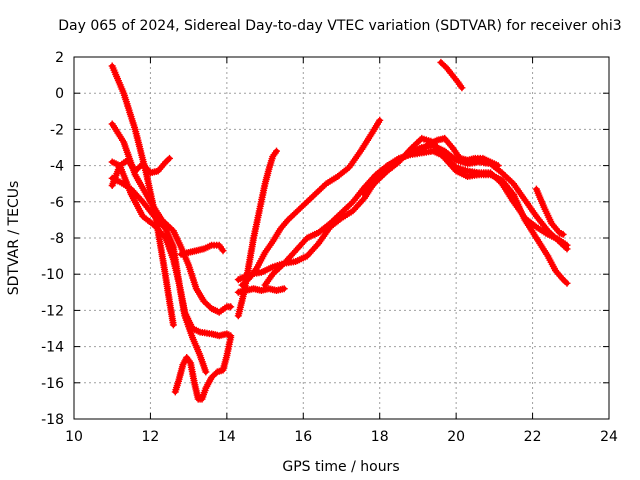 The width and height of the screenshot is (640, 480). Describe the element at coordinates (52, 311) in the screenshot. I see `y-tick-label: -12` at that location.